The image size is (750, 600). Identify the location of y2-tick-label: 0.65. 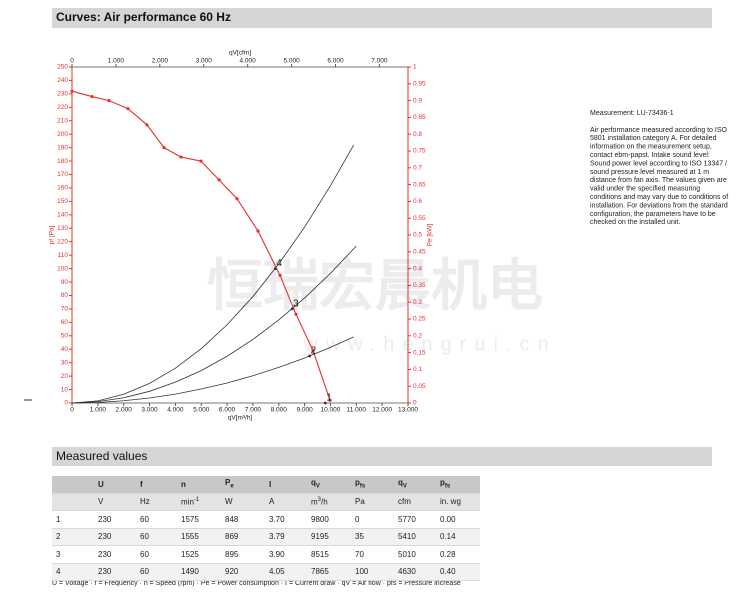
(419, 184).